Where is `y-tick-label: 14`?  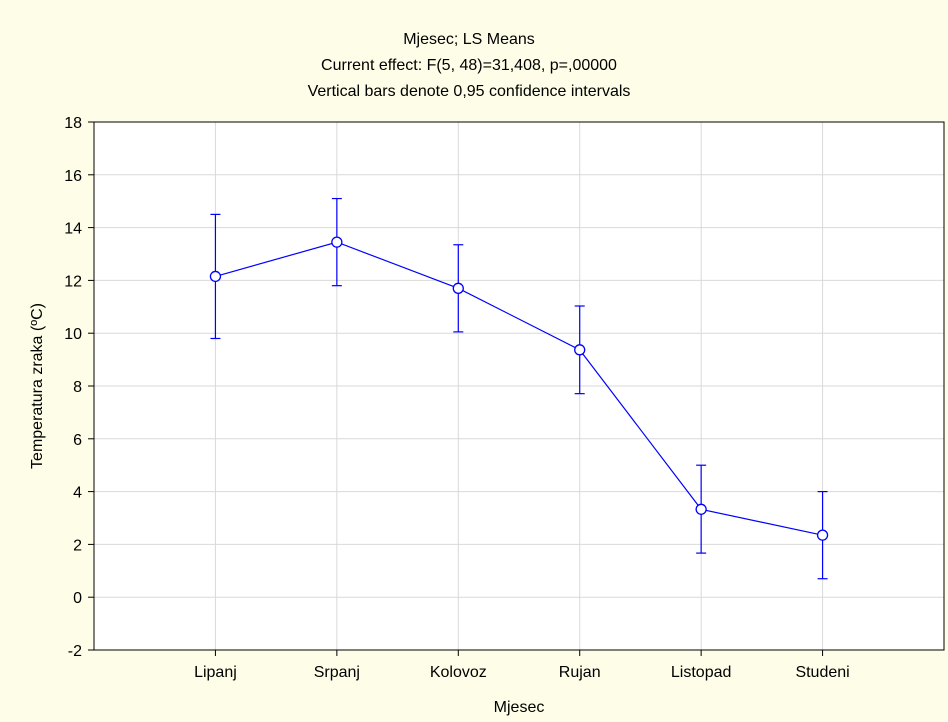 y-tick-label: 14 is located at coordinates (73, 229).